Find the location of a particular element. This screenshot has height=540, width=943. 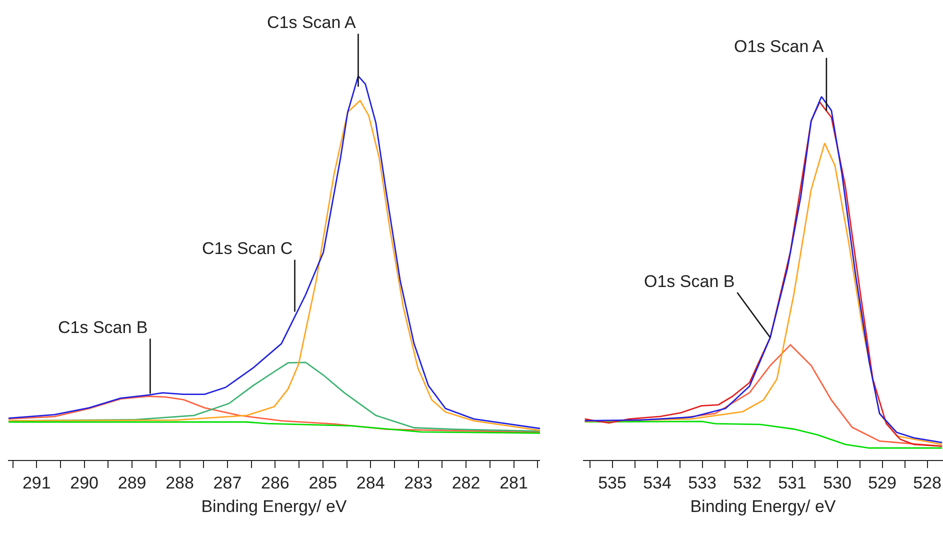

annotation: C1s Scan A is located at coordinates (311, 22).